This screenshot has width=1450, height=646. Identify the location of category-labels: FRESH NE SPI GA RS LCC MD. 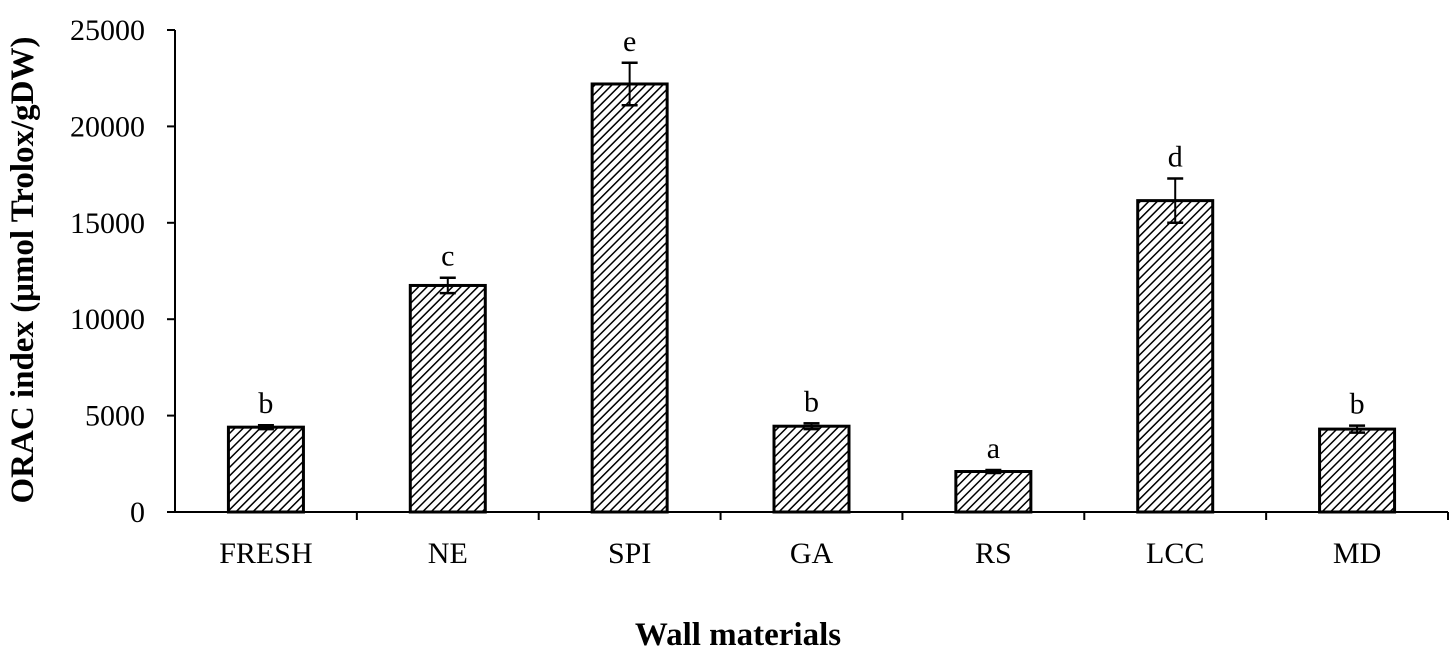
(800, 553).